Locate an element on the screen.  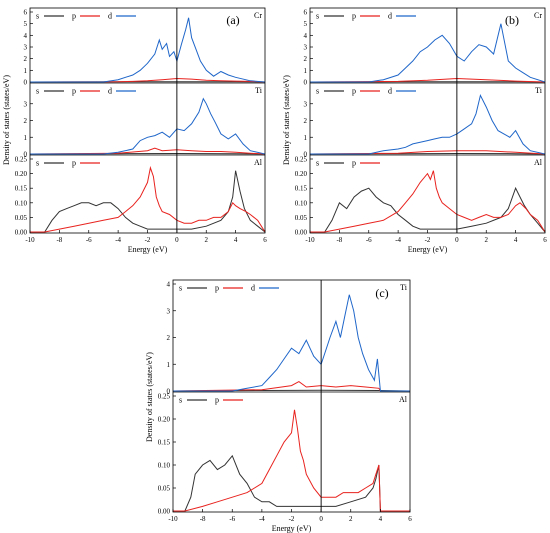
element-label: Ti is located at coordinates (259, 90).